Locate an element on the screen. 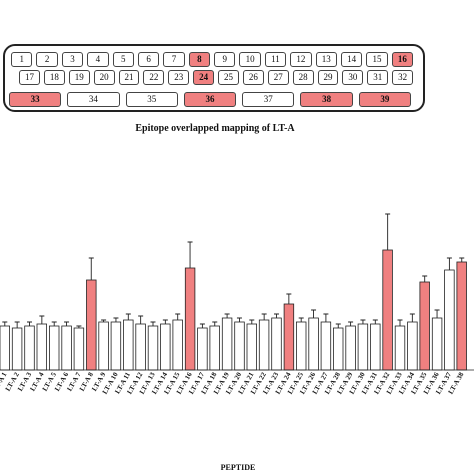 The width and height of the screenshot is (474, 474). epitope-cell-17: 17 is located at coordinates (29, 77).